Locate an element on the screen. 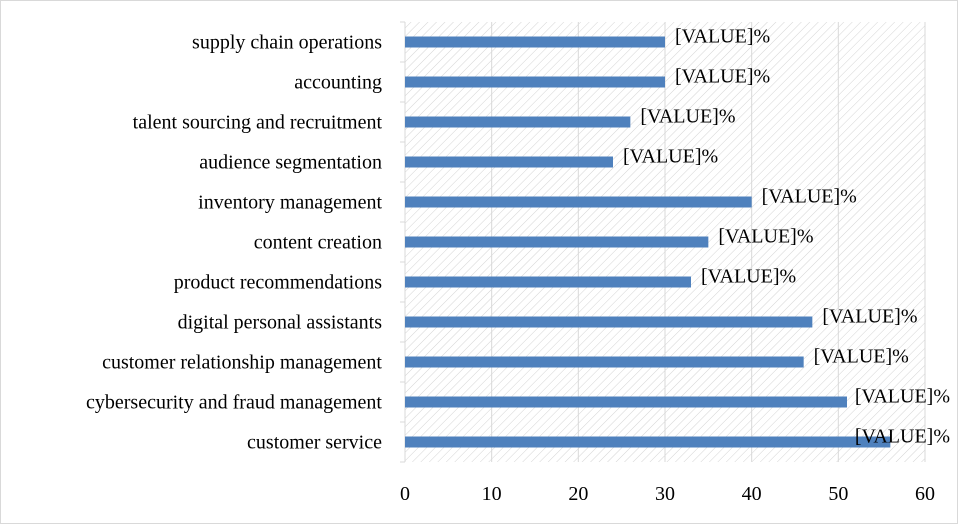 This screenshot has width=960, height=526. category-label: inventory management is located at coordinates (290, 203).